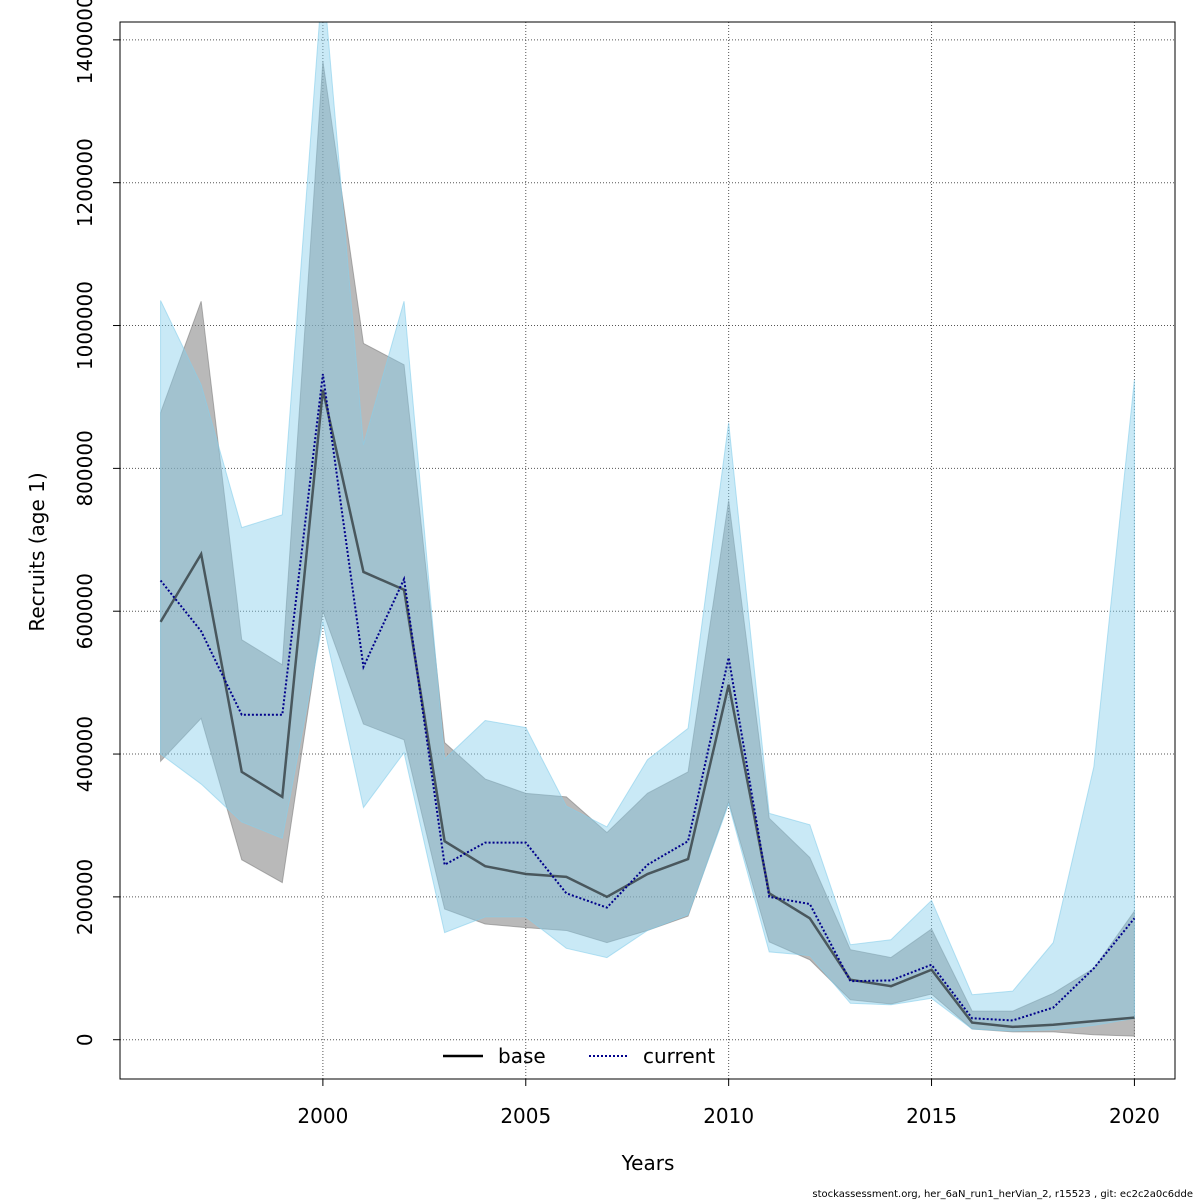  I want to click on y-tick-label: 1000000, so click(85, 325).